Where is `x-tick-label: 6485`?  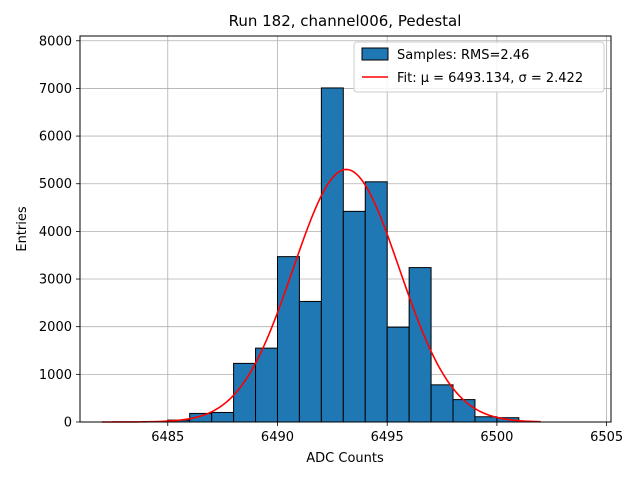
x-tick-label: 6485 is located at coordinates (167, 437).